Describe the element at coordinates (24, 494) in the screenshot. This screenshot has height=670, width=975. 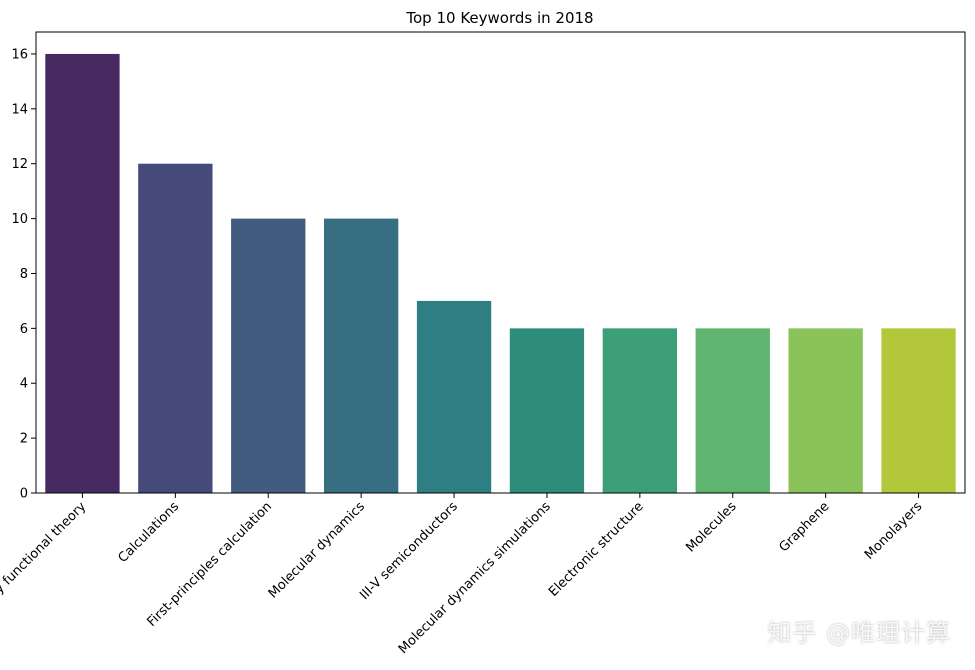
I see `y-tick-label: 0` at that location.